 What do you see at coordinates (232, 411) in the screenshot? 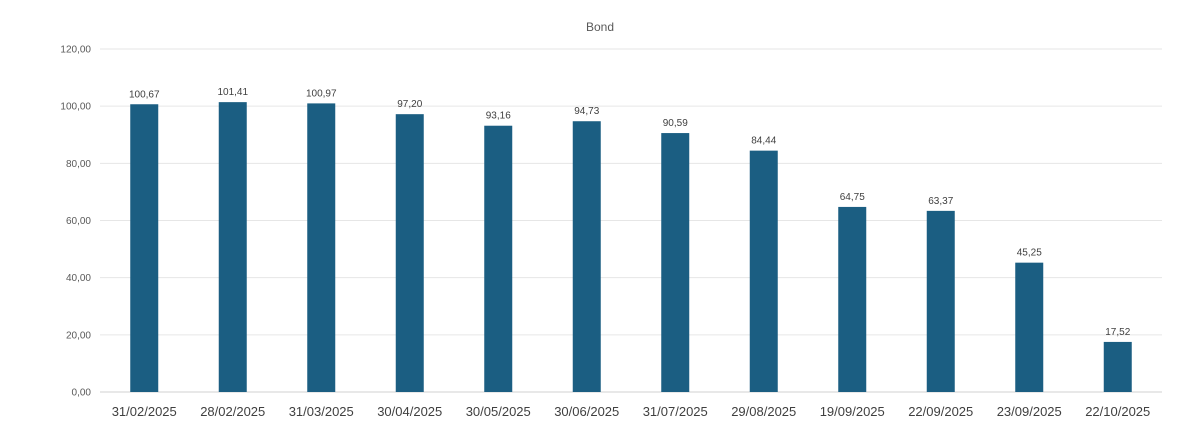
I see `x-tick-label: 28/02/2025` at bounding box center [232, 411].